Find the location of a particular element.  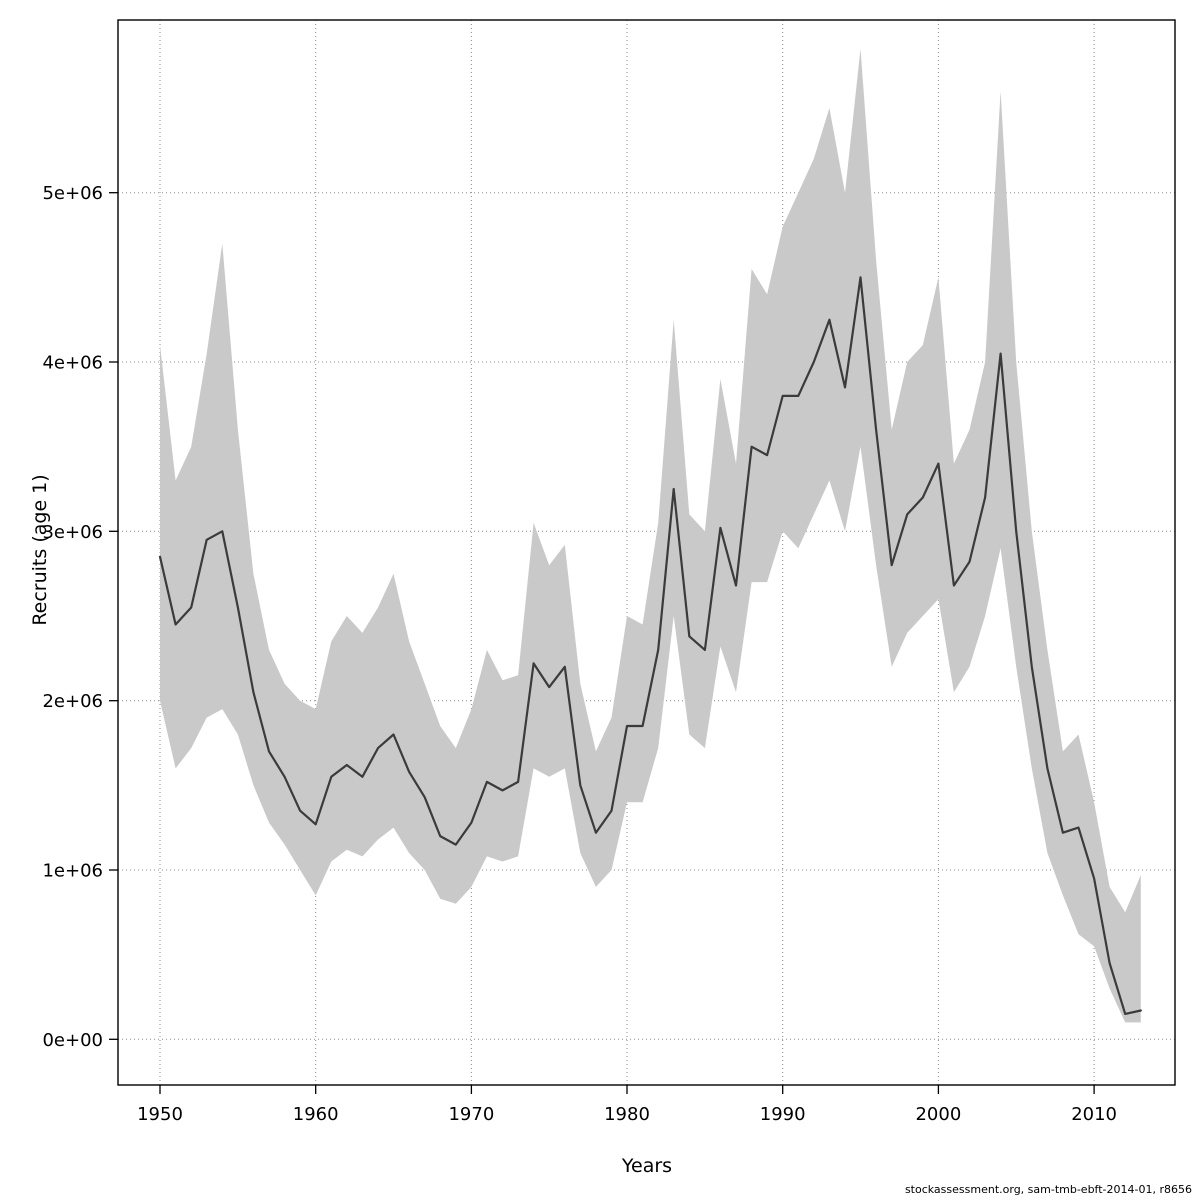

y-tick-label: 0e+00 is located at coordinates (72, 1040).